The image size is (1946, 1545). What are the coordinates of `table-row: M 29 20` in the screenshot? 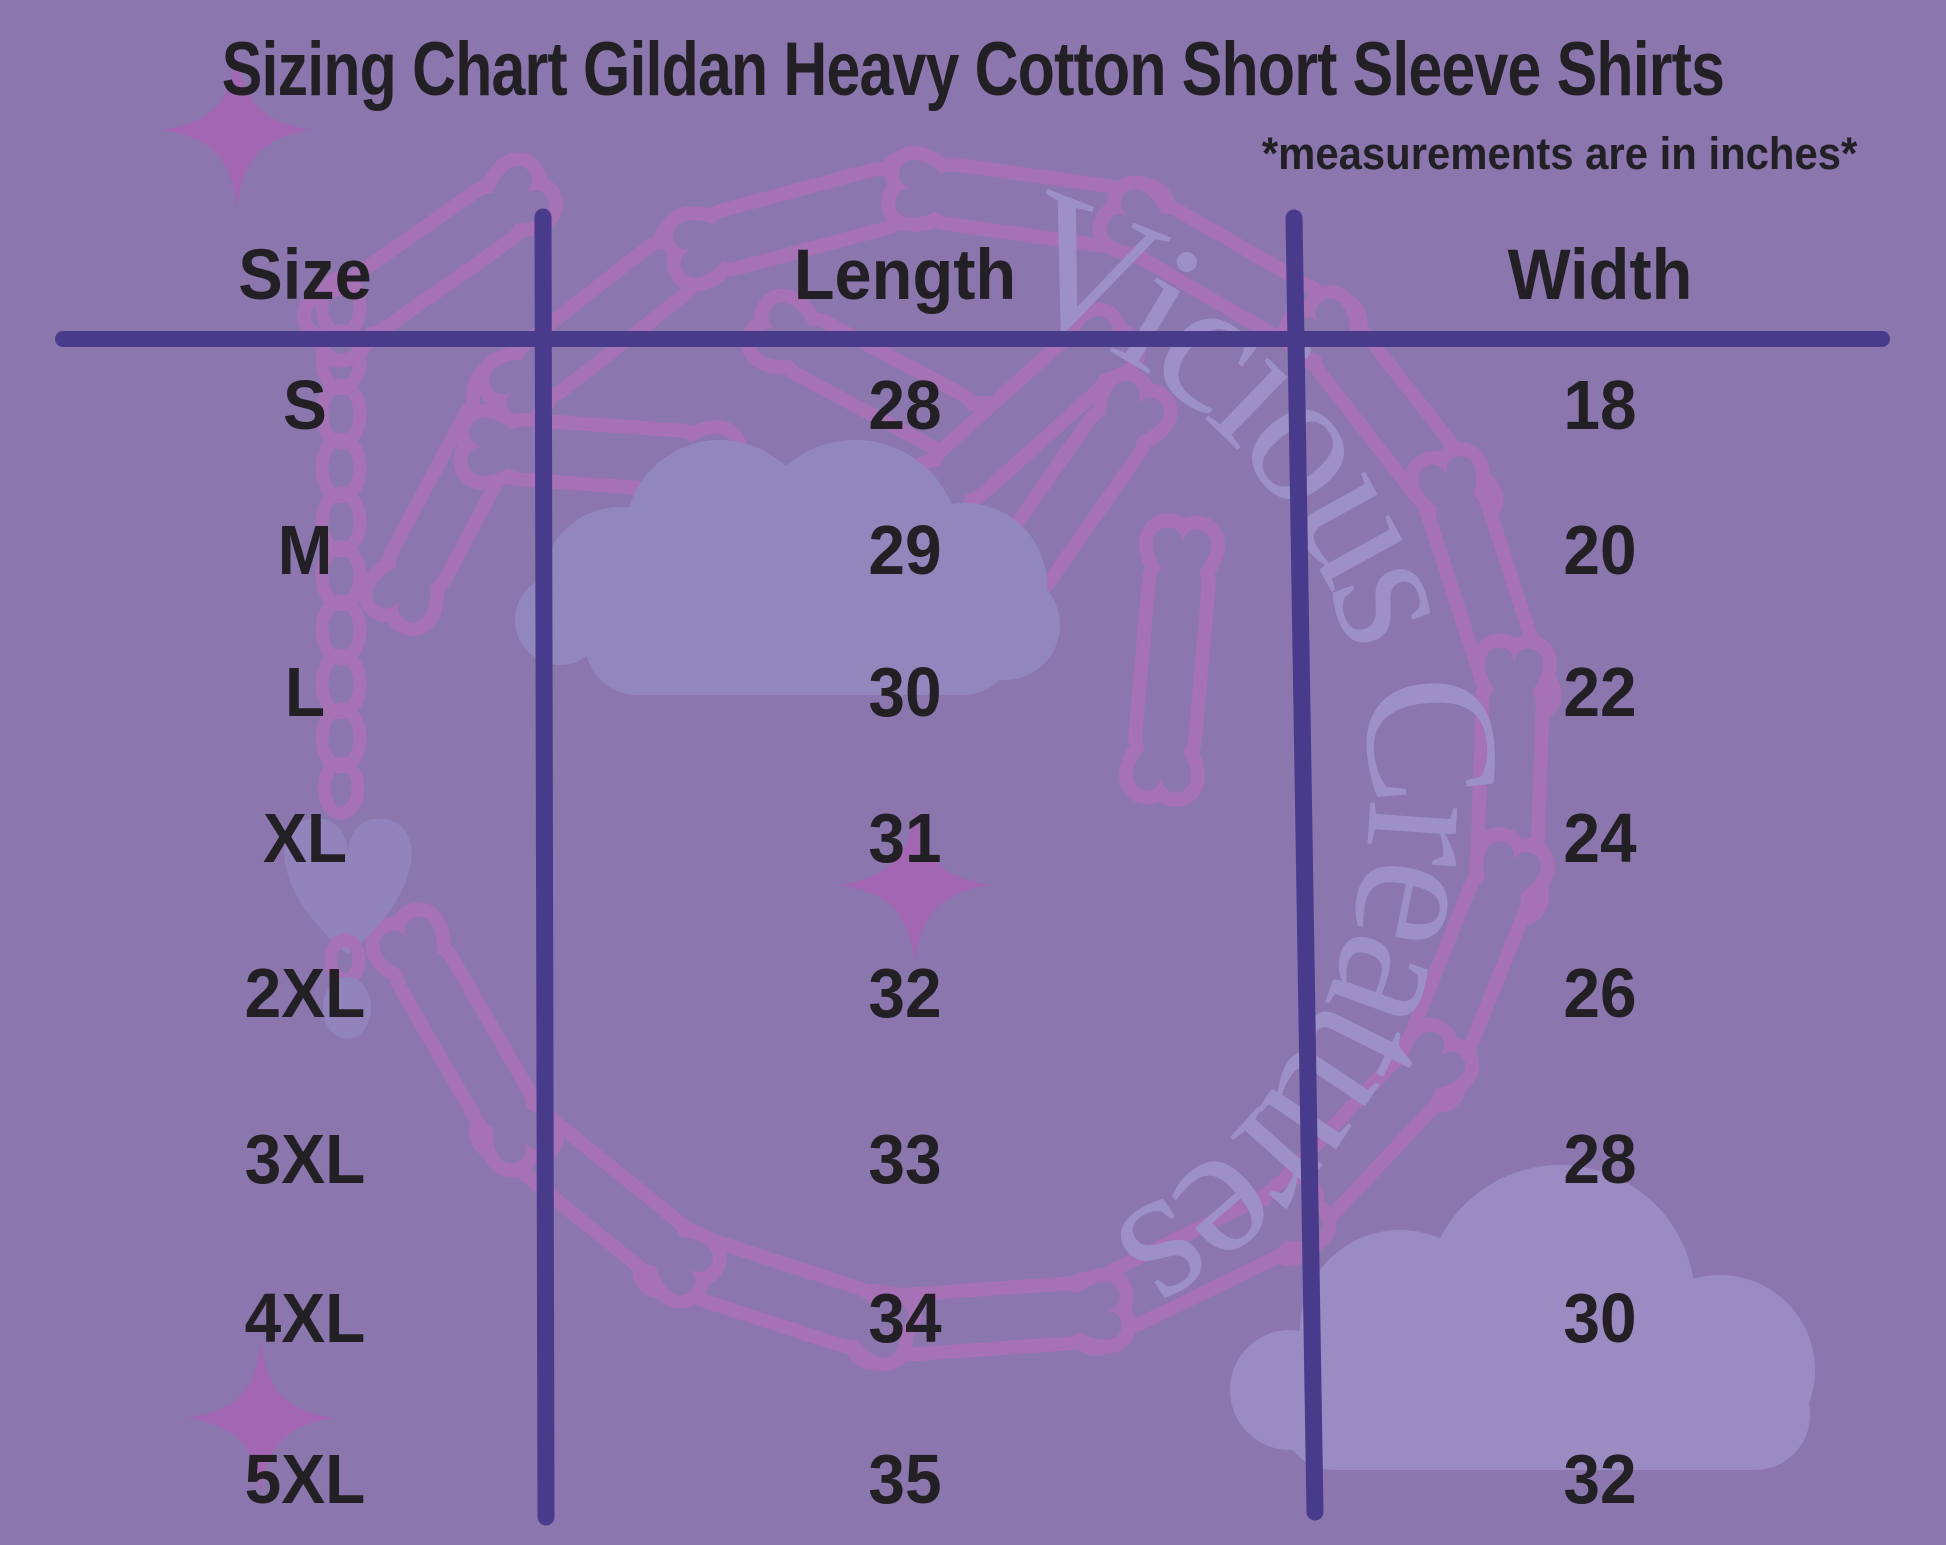 It's located at (973, 550).